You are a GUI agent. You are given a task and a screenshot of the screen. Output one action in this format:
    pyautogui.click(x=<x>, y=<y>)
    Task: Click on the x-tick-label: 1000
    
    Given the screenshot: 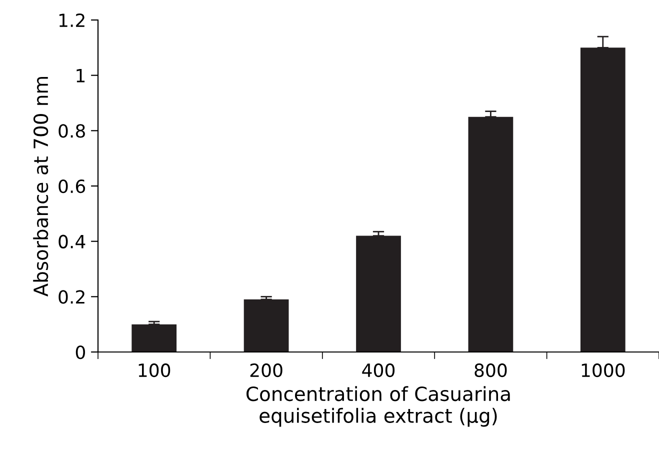 What is the action you would take?
    pyautogui.click(x=603, y=370)
    